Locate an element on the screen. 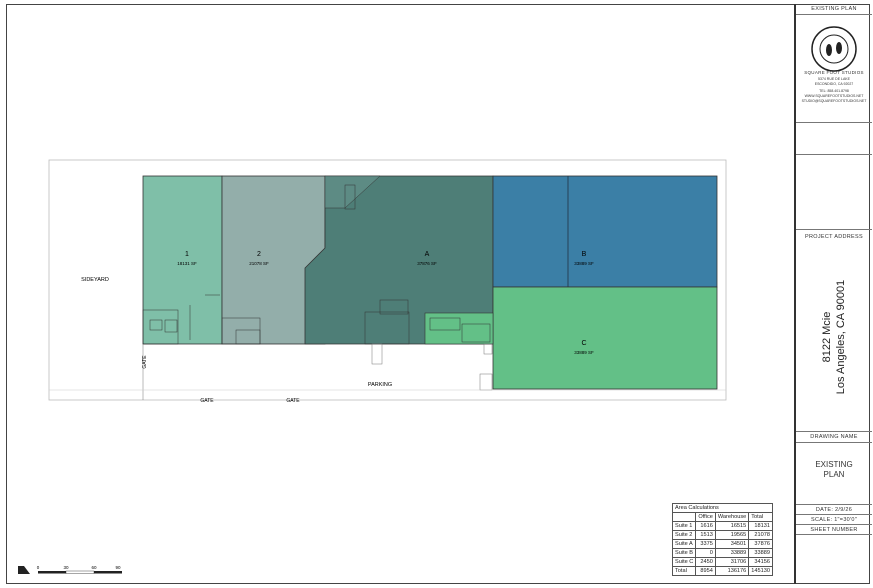 The image size is (873, 588). drawing-date: DATE: 2/9/26 is located at coordinates (834, 510).